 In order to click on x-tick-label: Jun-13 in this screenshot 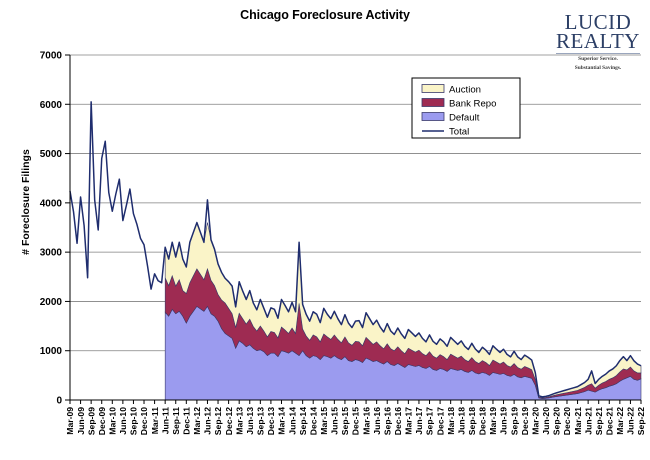, I will do `click(250, 421)`.